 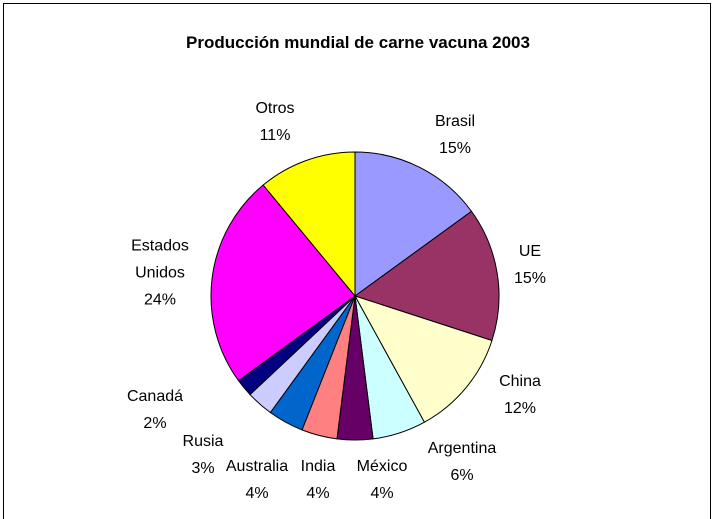 What do you see at coordinates (462, 475) in the screenshot?
I see `slice-value: 6%` at bounding box center [462, 475].